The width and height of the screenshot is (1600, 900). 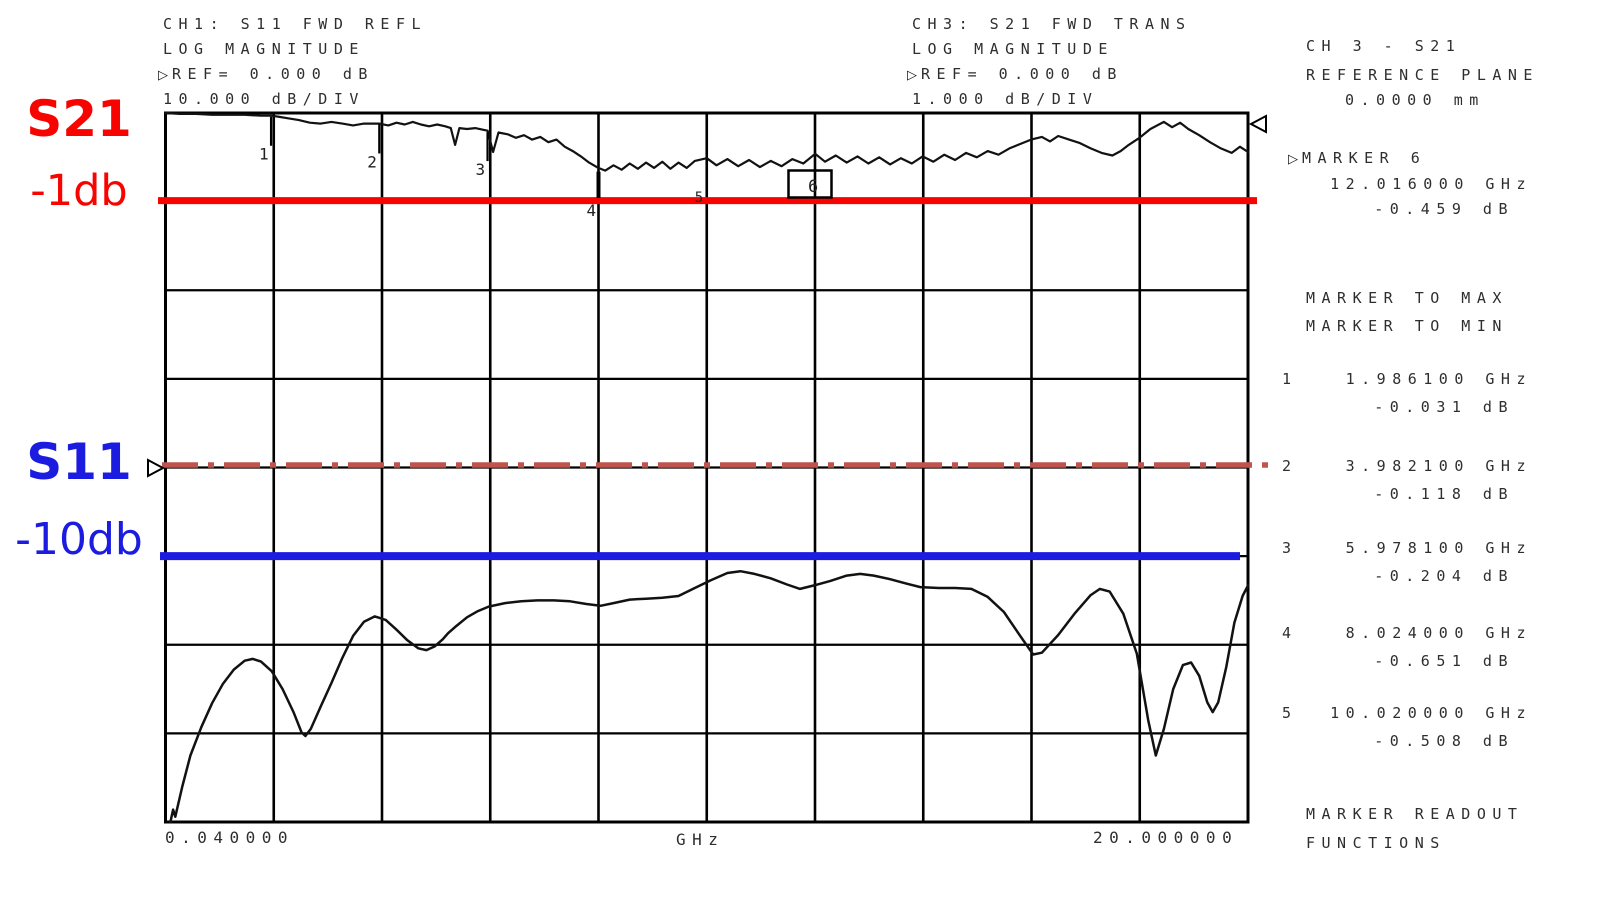 I want to click on marker-tick-label: 4, so click(x=592, y=210).